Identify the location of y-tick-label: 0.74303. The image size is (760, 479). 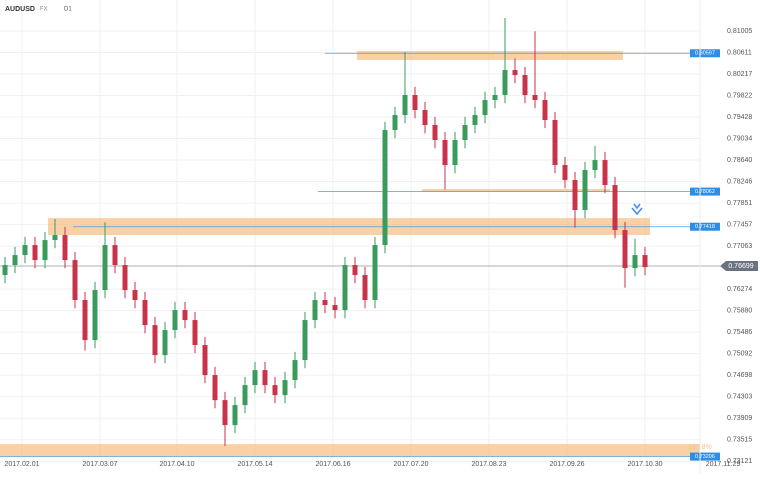
(739, 397).